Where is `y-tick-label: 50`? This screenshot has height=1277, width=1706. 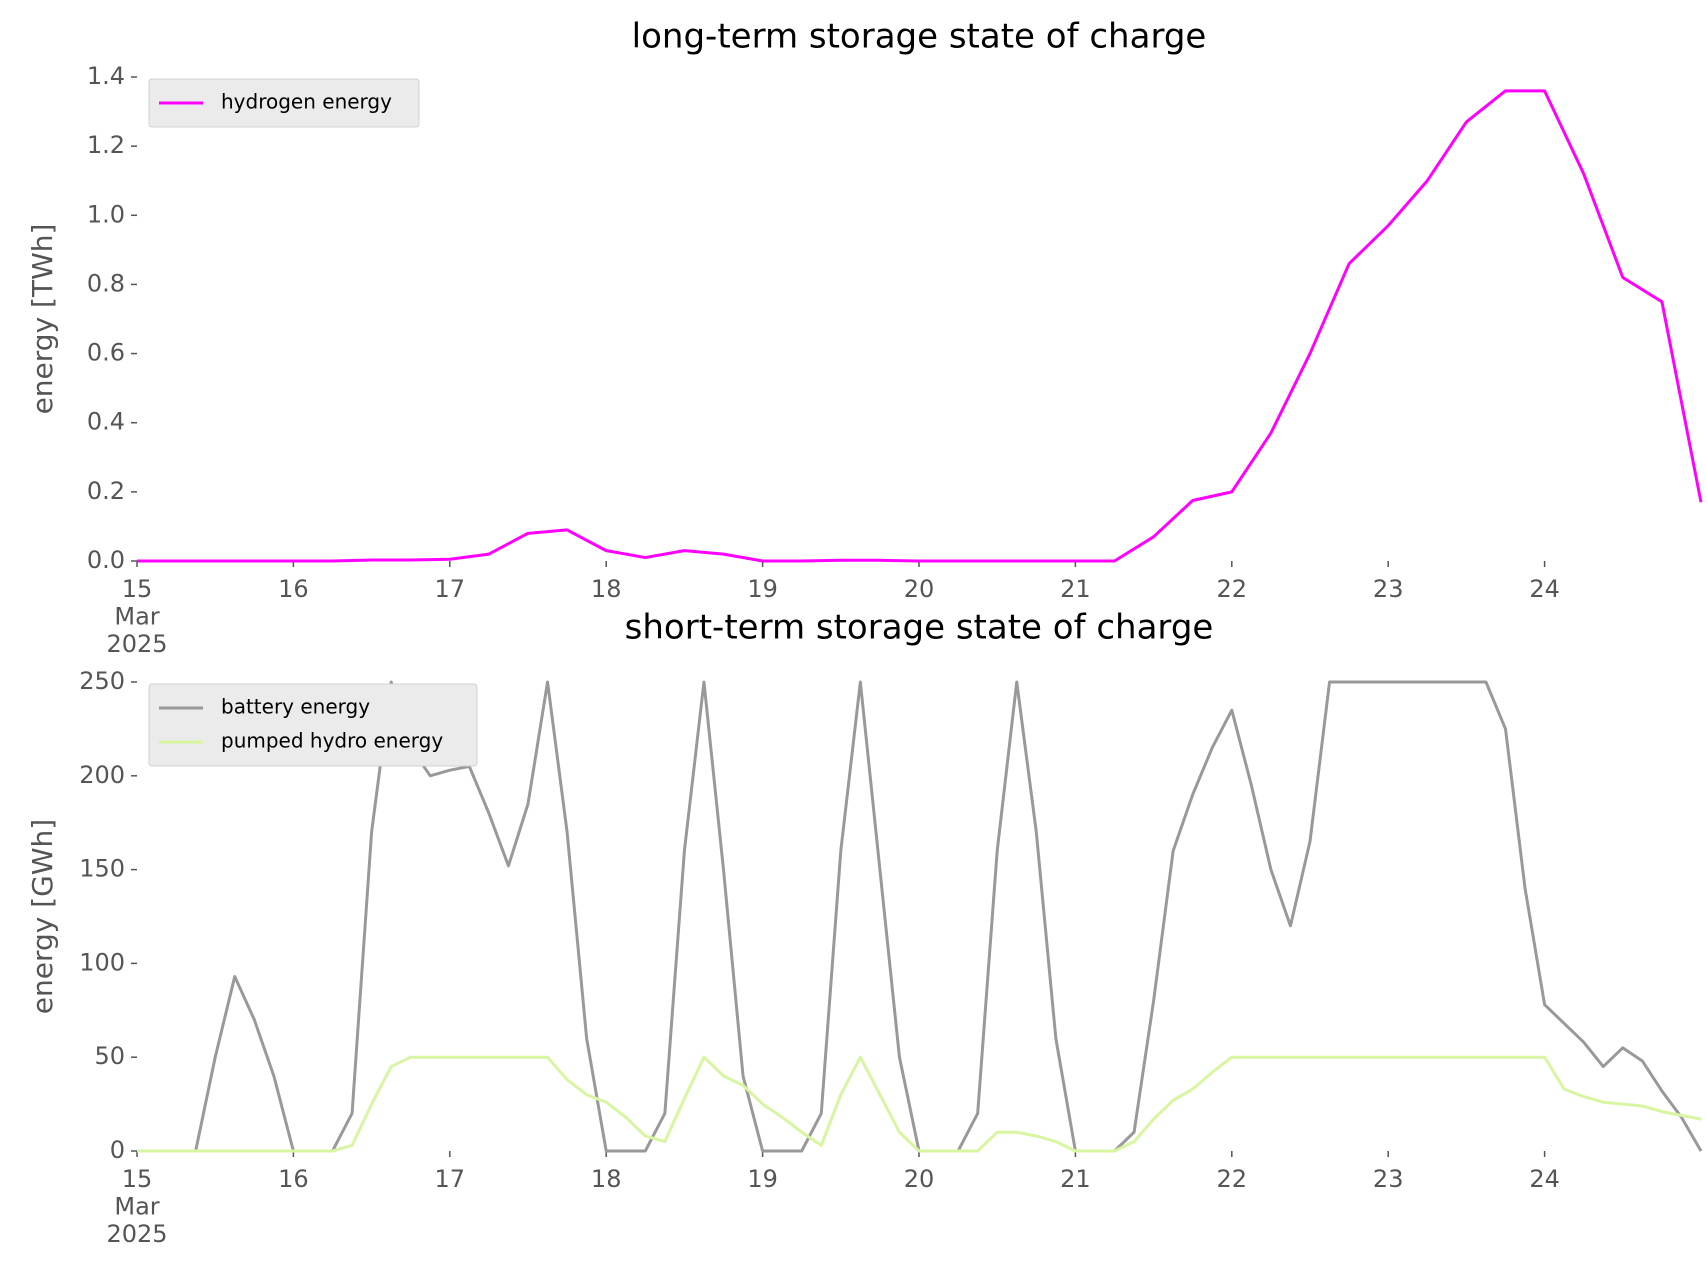
y-tick-label: 50 is located at coordinates (109, 1056).